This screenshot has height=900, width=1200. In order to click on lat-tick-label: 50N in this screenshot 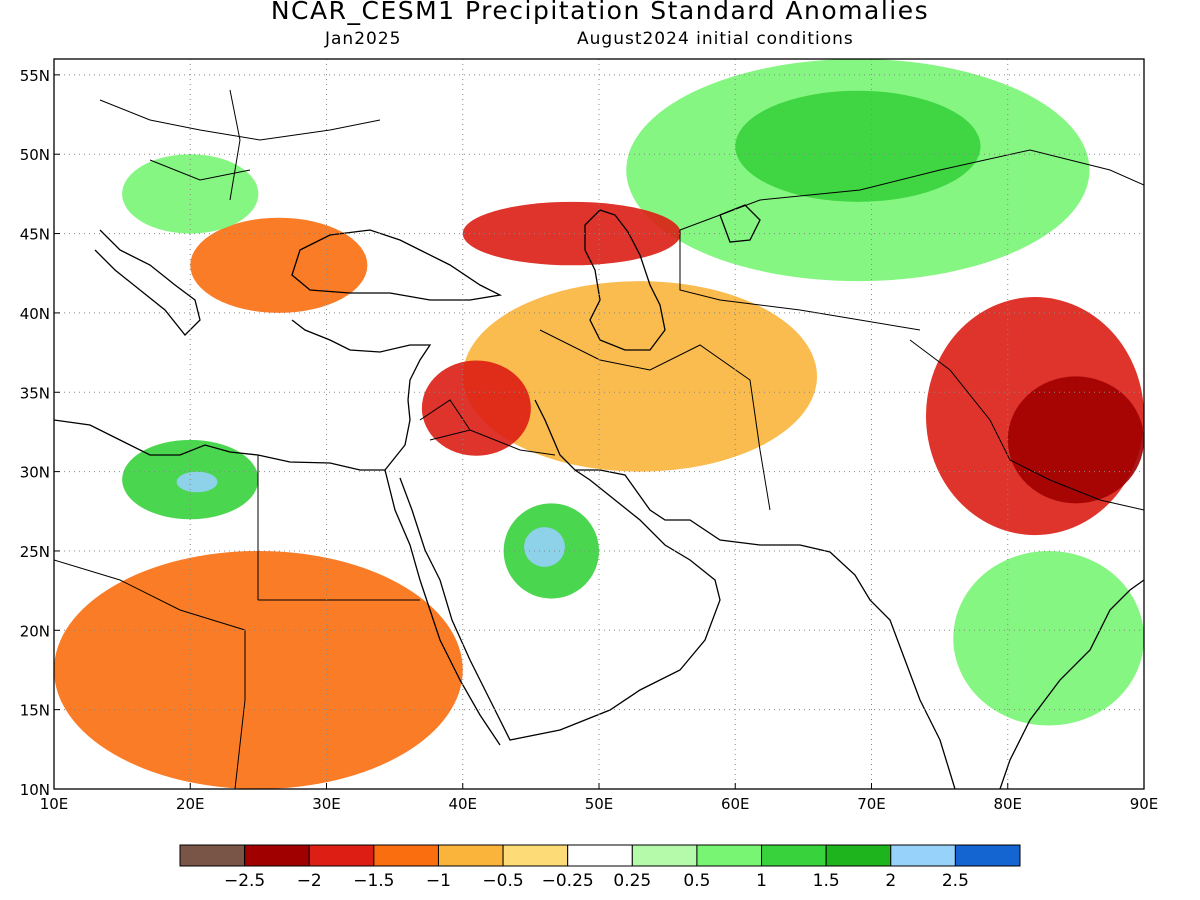, I will do `click(35, 155)`.